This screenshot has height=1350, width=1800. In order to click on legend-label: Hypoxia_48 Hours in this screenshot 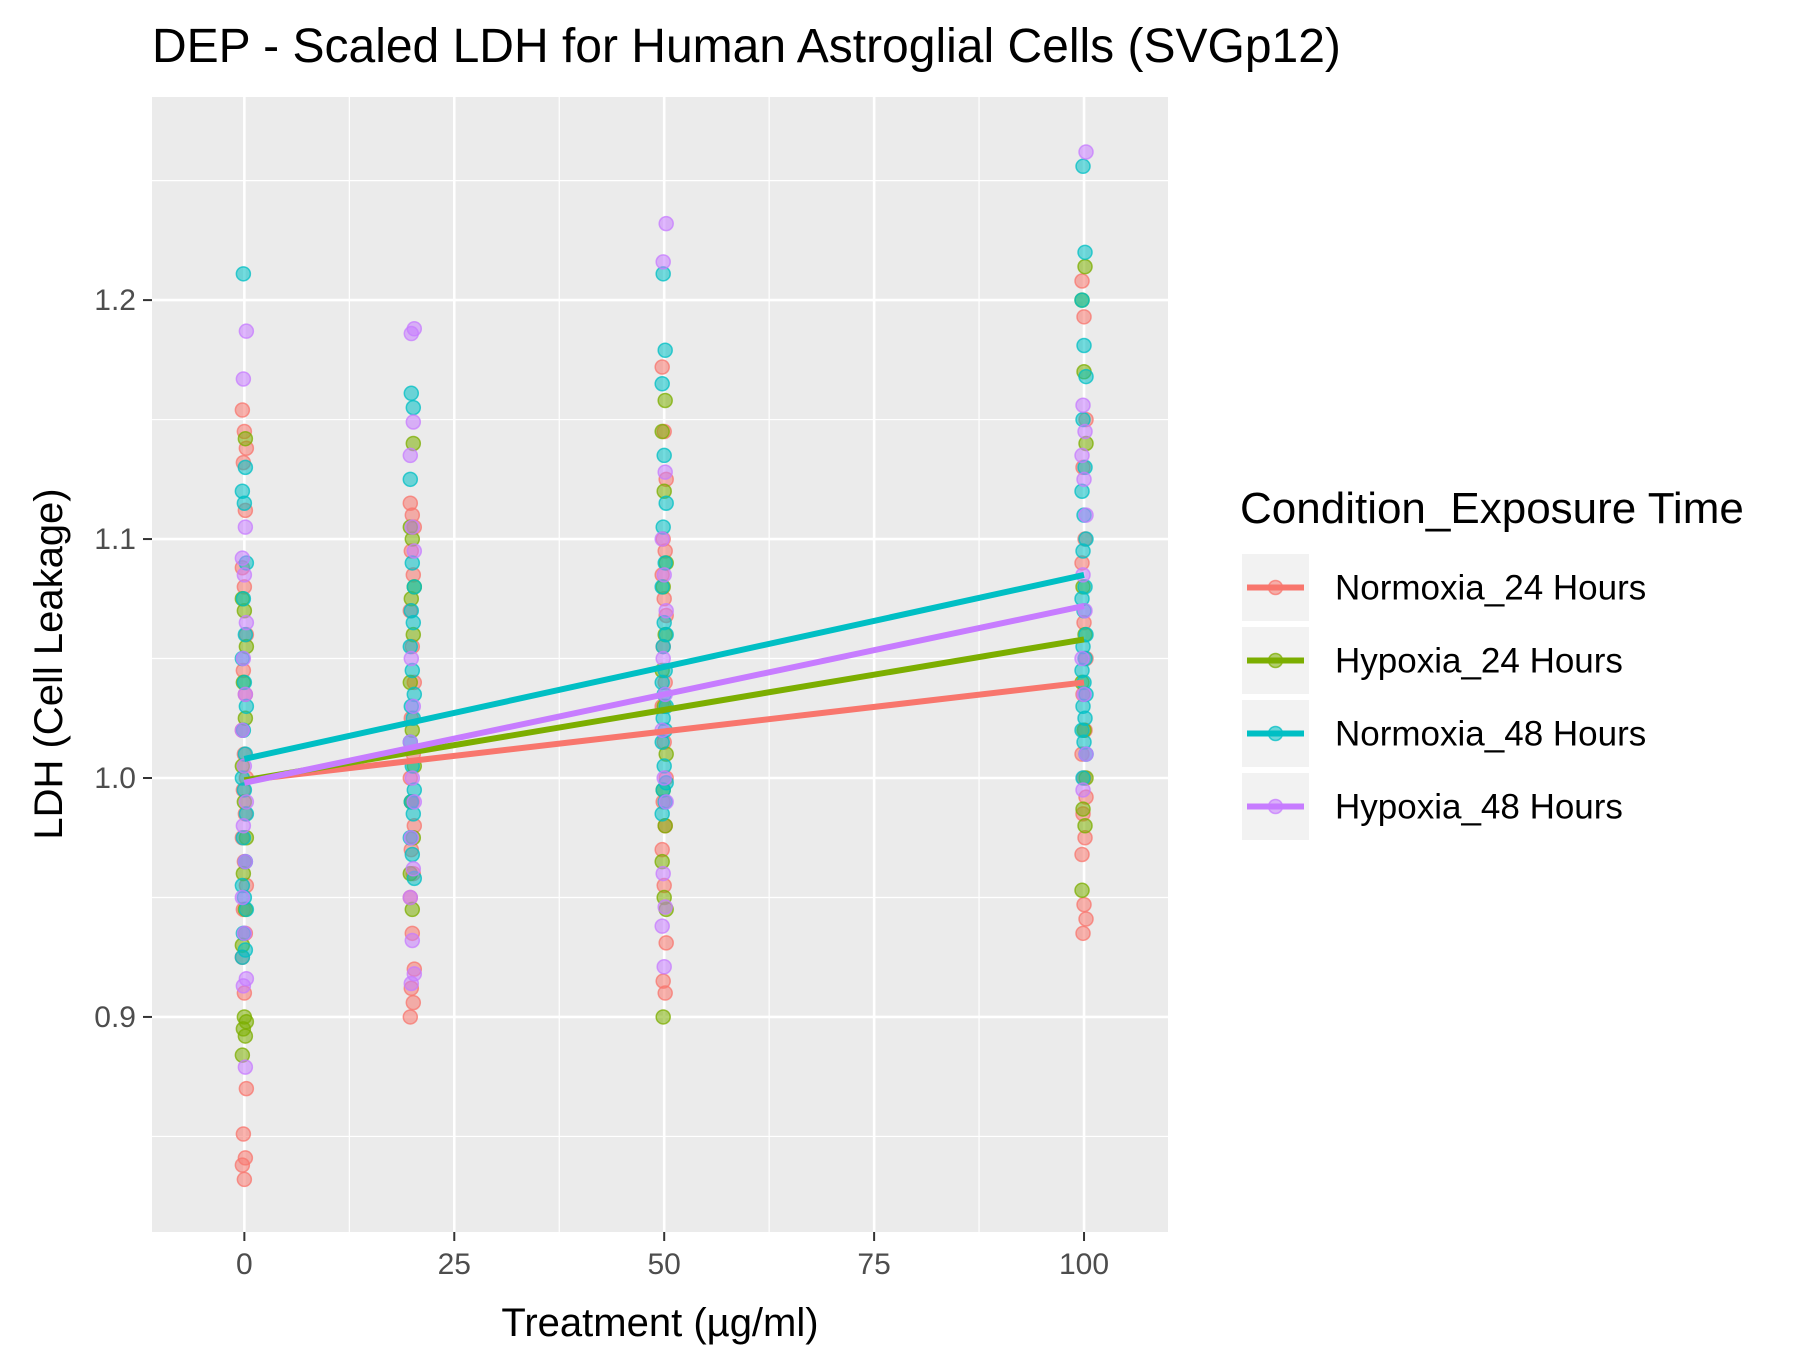, I will do `click(1479, 807)`.